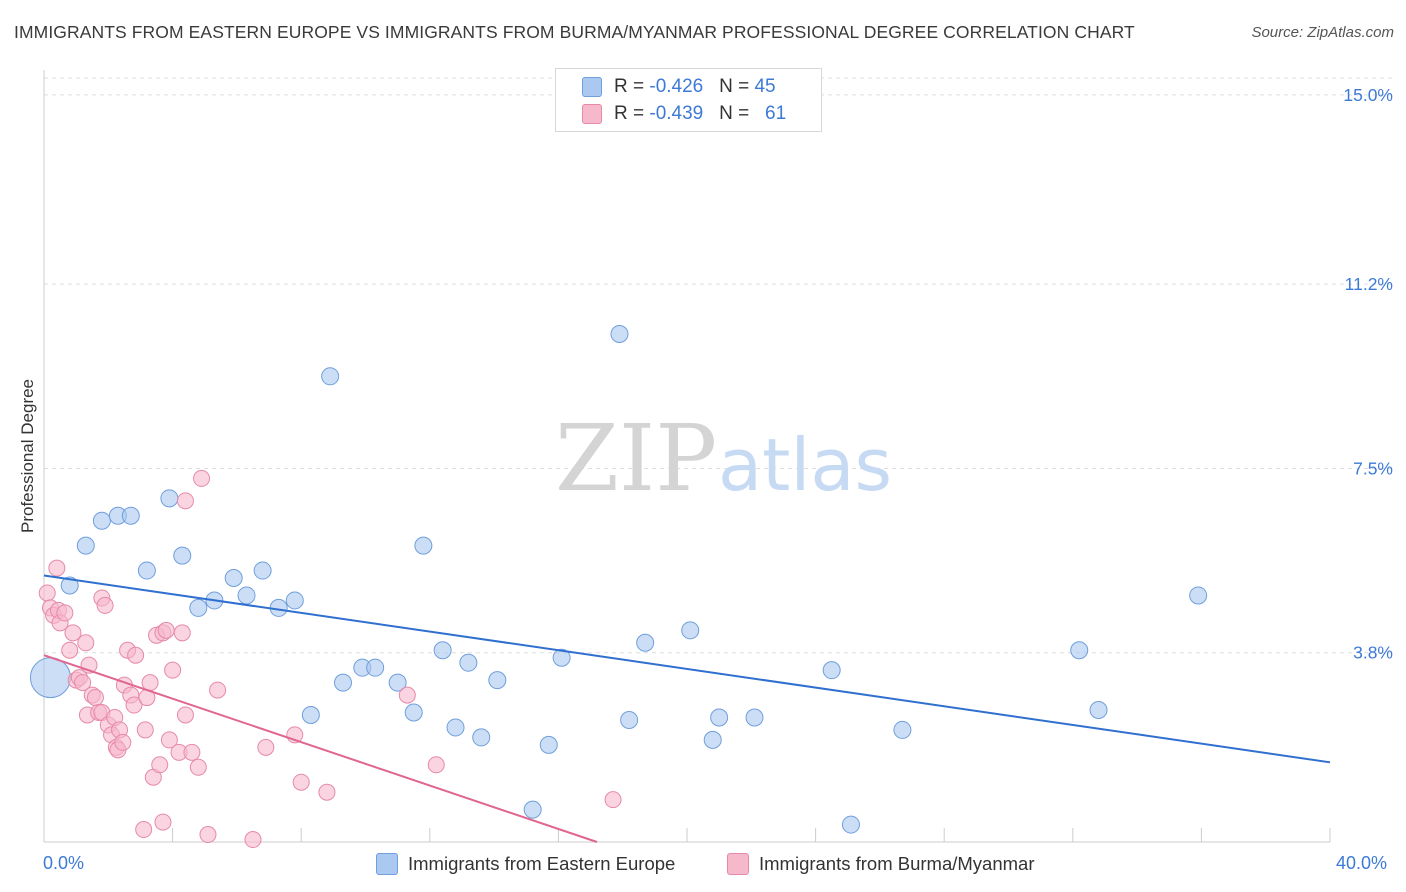 The image size is (1406, 892). Describe the element at coordinates (592, 87) in the screenshot. I see `legend-swatch-blue` at that location.